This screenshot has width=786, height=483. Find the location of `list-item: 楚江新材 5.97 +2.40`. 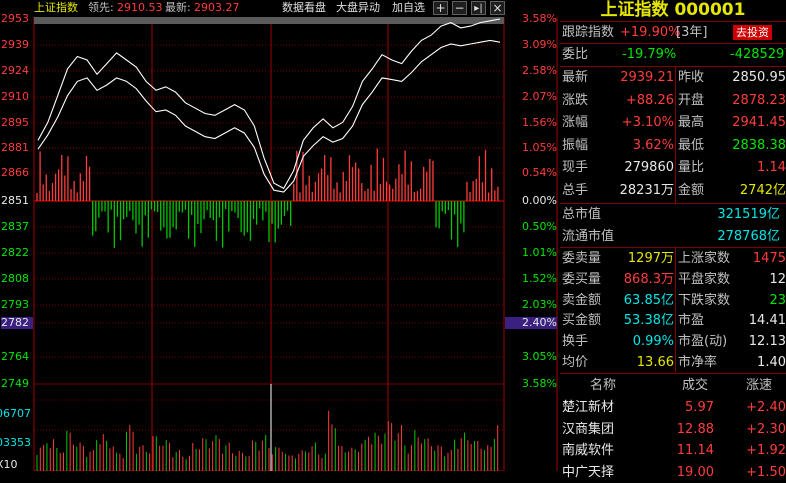

list-item: 楚江新材 5.97 +2.40 is located at coordinates (673, 407).